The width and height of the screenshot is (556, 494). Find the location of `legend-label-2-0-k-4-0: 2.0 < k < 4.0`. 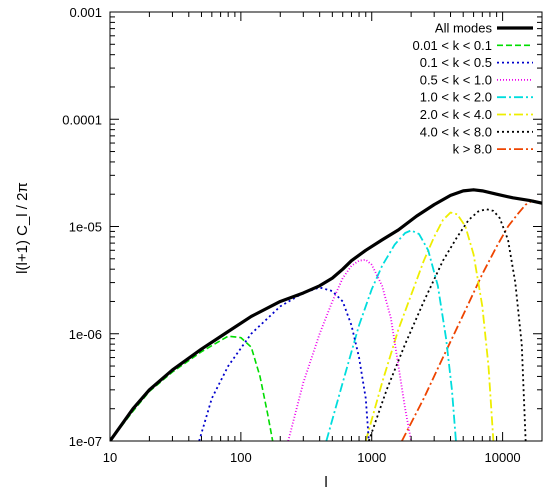

legend-label-2-0-k-4-0: 2.0 < k < 4.0 is located at coordinates (456, 114).